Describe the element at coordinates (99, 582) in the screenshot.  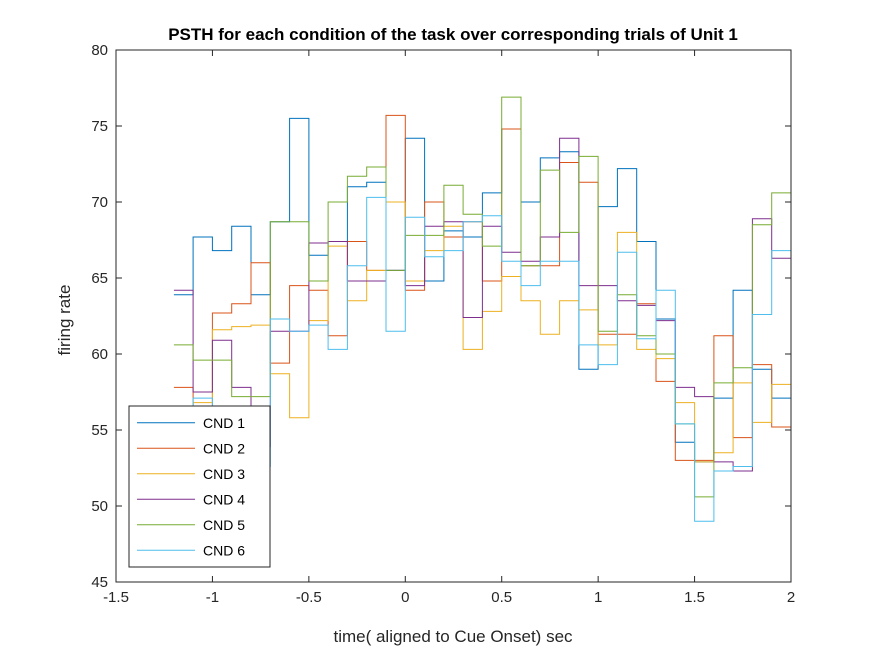
I see `y-tick-label: 45` at that location.